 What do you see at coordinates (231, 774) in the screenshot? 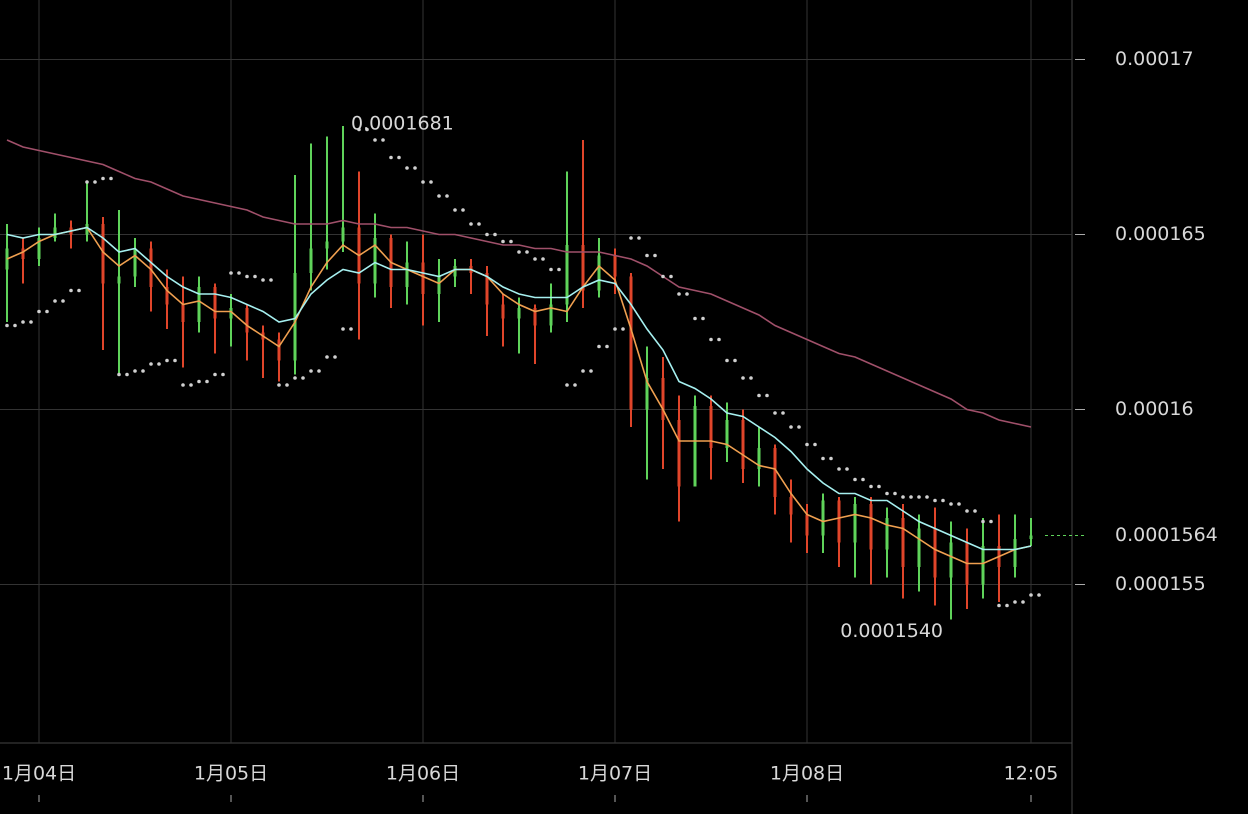
I see `x-tick-label: 1月05日` at bounding box center [231, 774].